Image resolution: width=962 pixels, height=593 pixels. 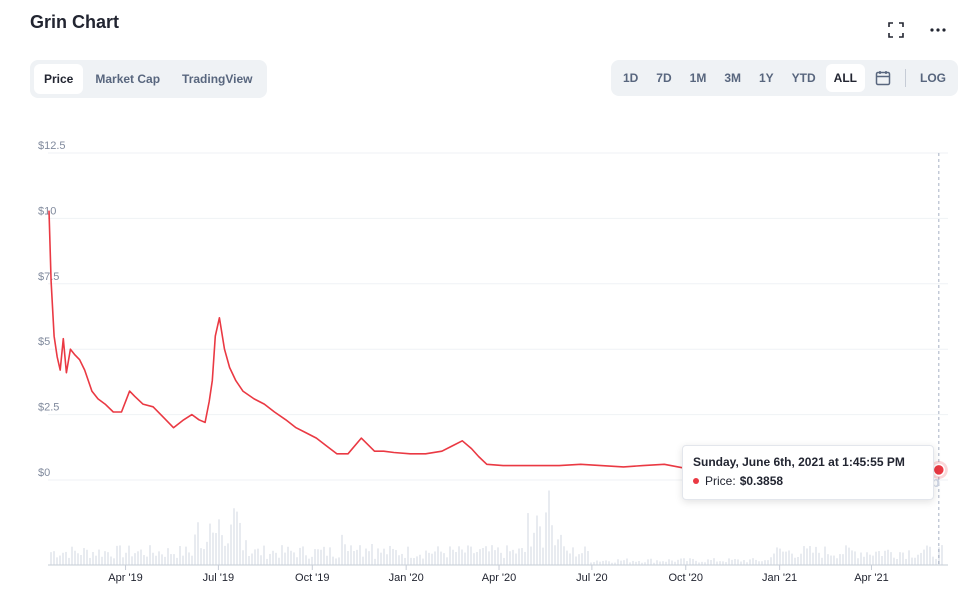 I want to click on tab-tradingview: TradingView, so click(x=217, y=79).